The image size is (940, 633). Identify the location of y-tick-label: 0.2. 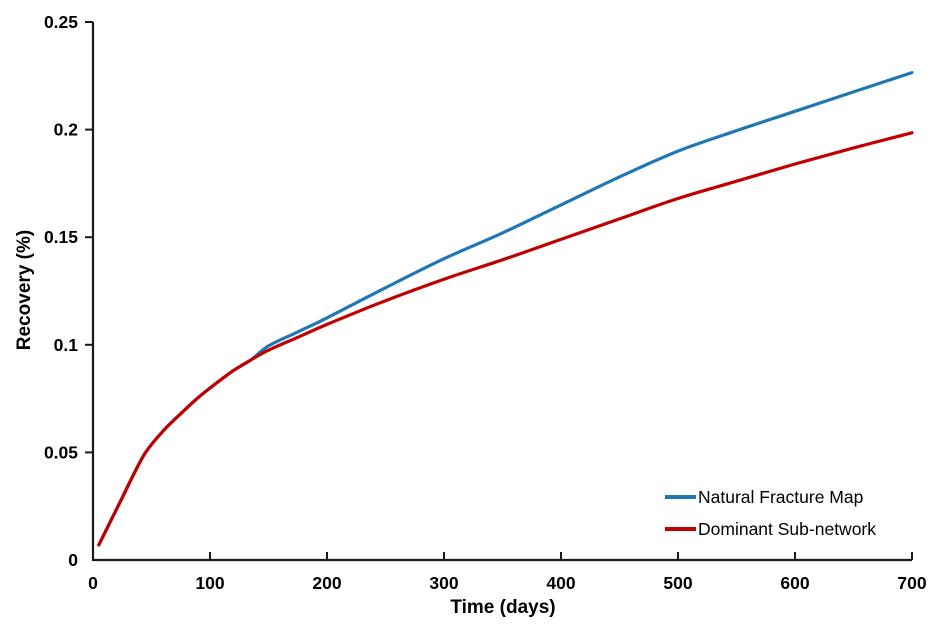
(66, 130).